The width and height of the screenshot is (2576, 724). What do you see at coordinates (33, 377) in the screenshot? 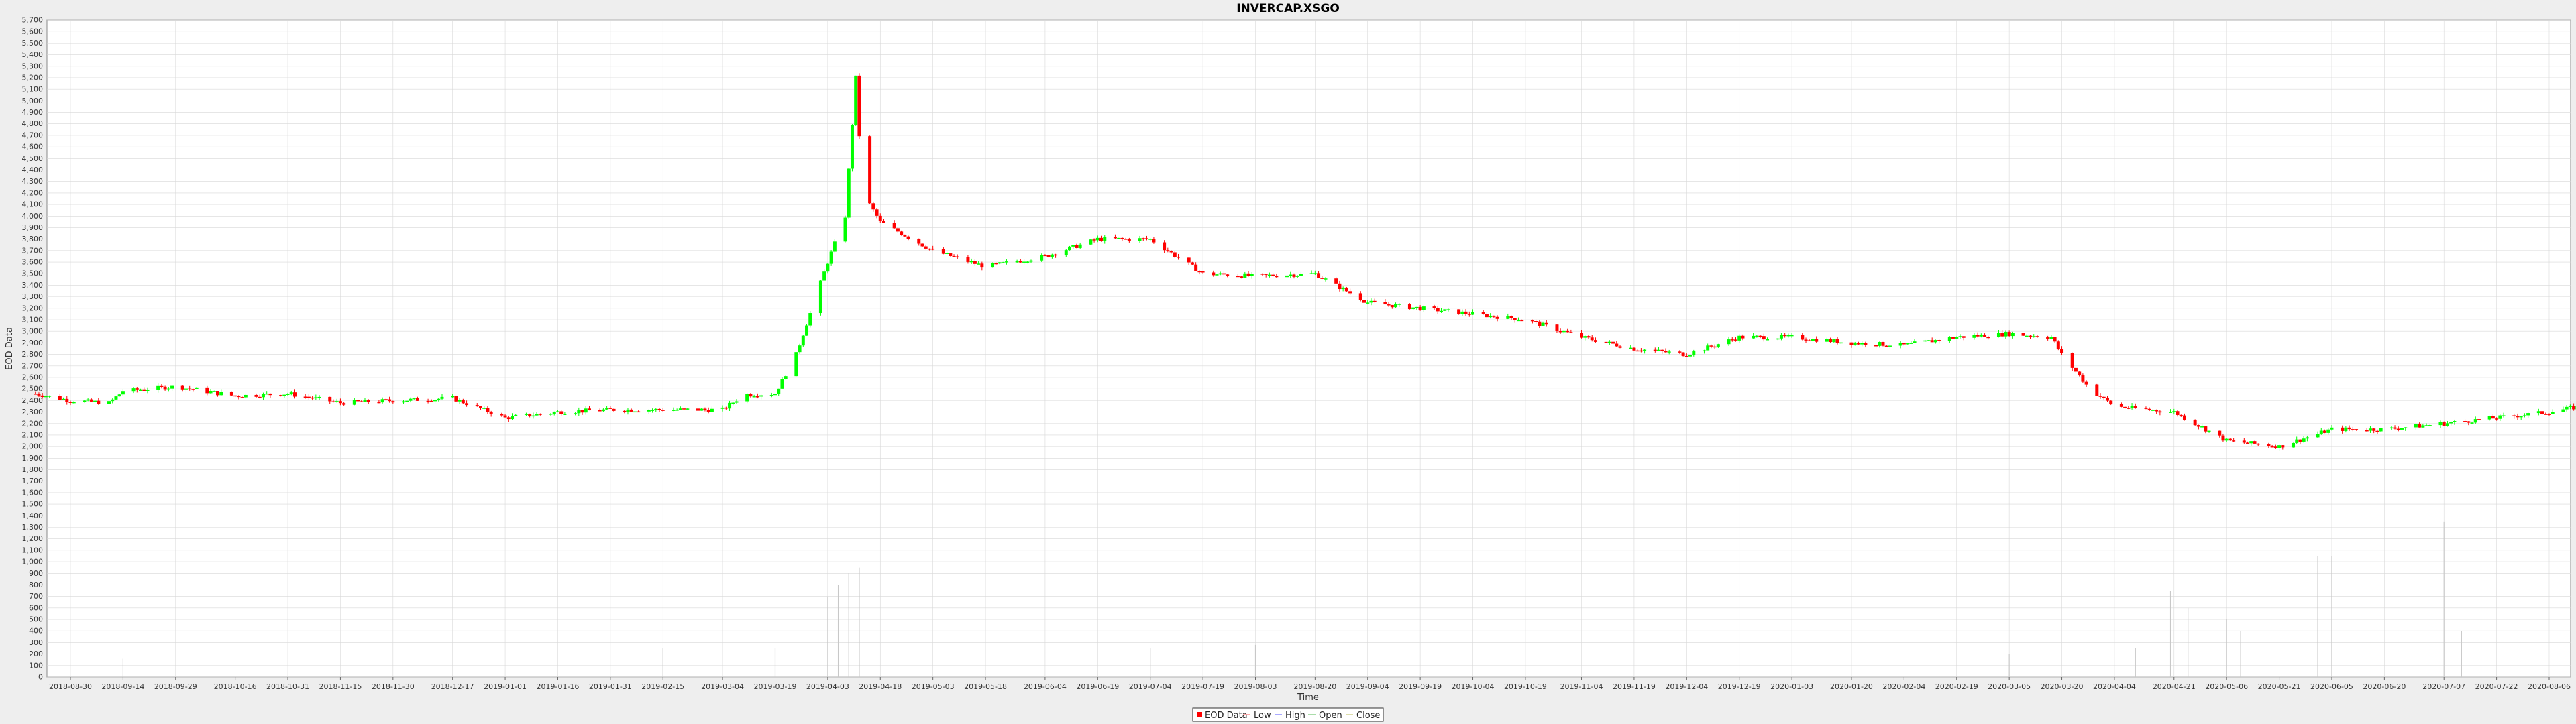
I see `y-tick-label: 2,600` at bounding box center [33, 377].